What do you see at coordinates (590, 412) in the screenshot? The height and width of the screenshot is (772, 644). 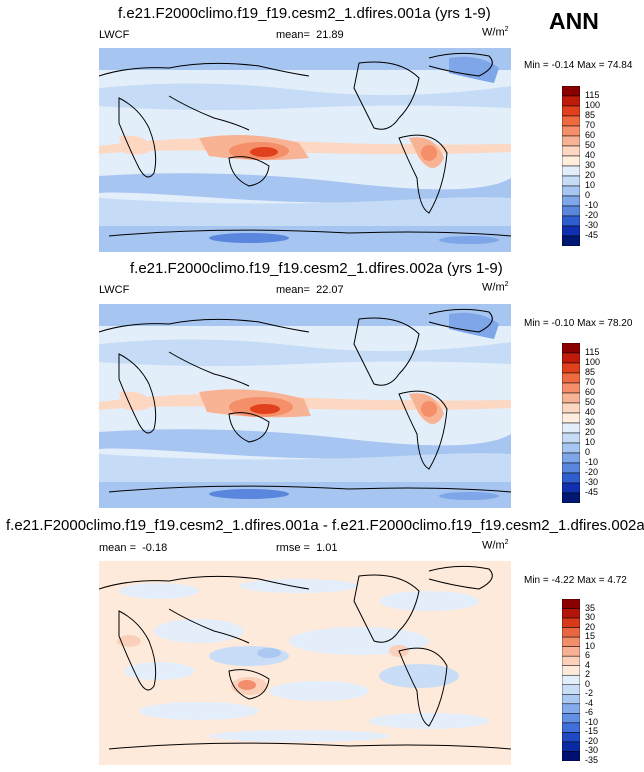 I see `panel2-colorbar-label: 40` at bounding box center [590, 412].